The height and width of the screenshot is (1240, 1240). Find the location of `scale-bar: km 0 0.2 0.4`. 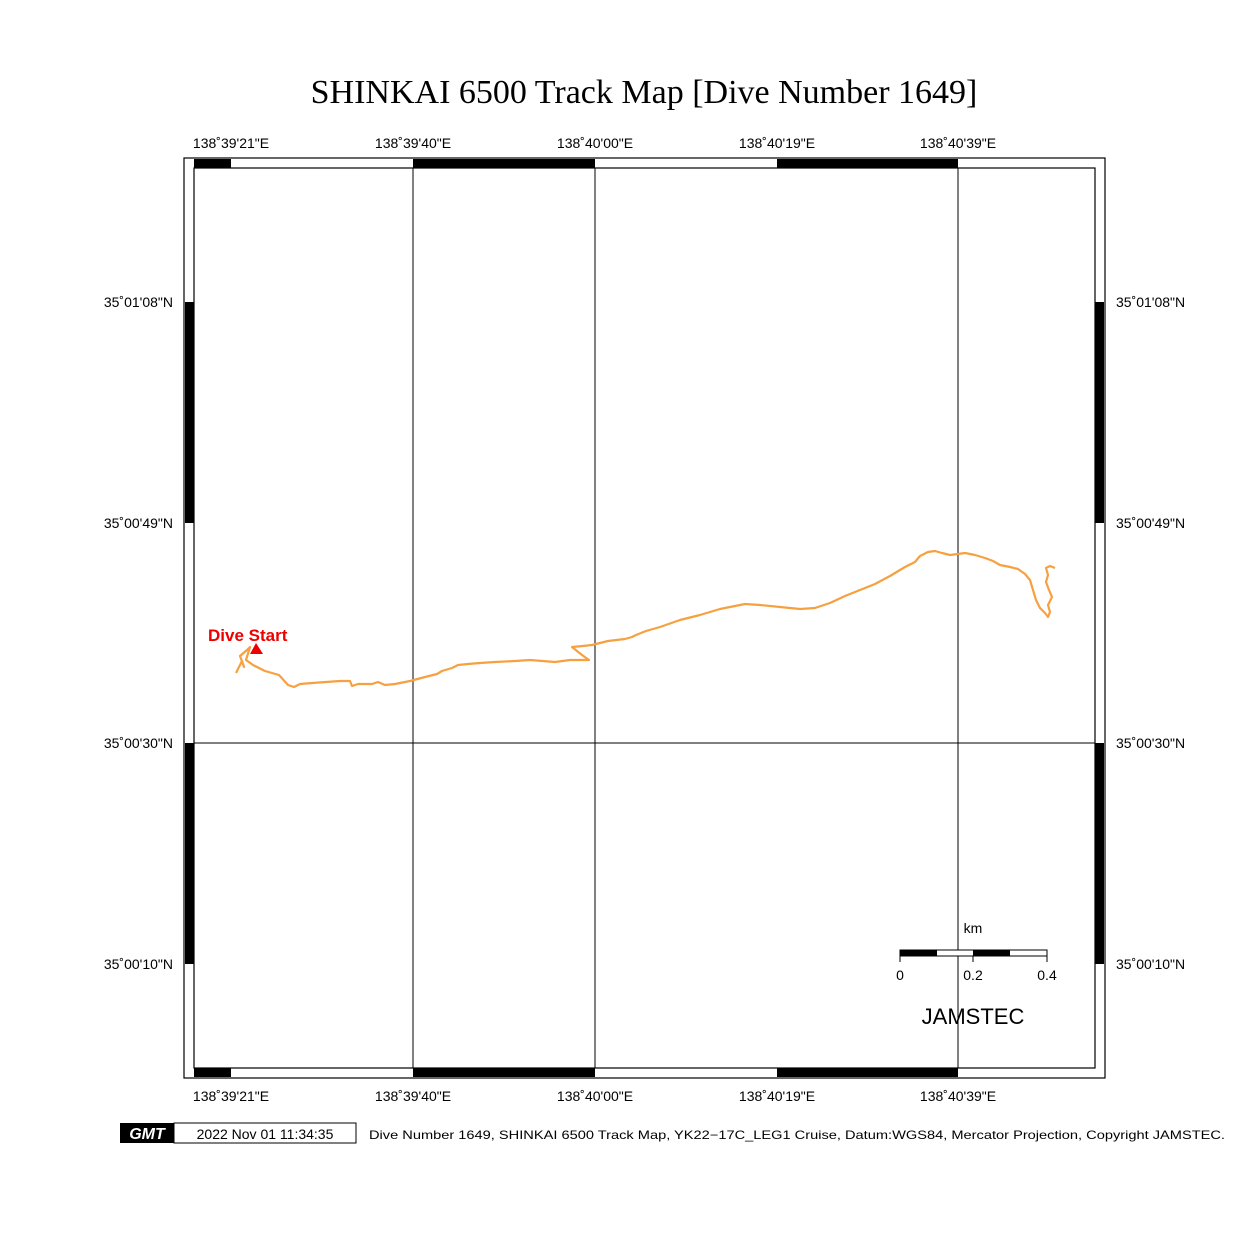

scale-bar: km 0 0.2 0.4 is located at coordinates (976, 951).